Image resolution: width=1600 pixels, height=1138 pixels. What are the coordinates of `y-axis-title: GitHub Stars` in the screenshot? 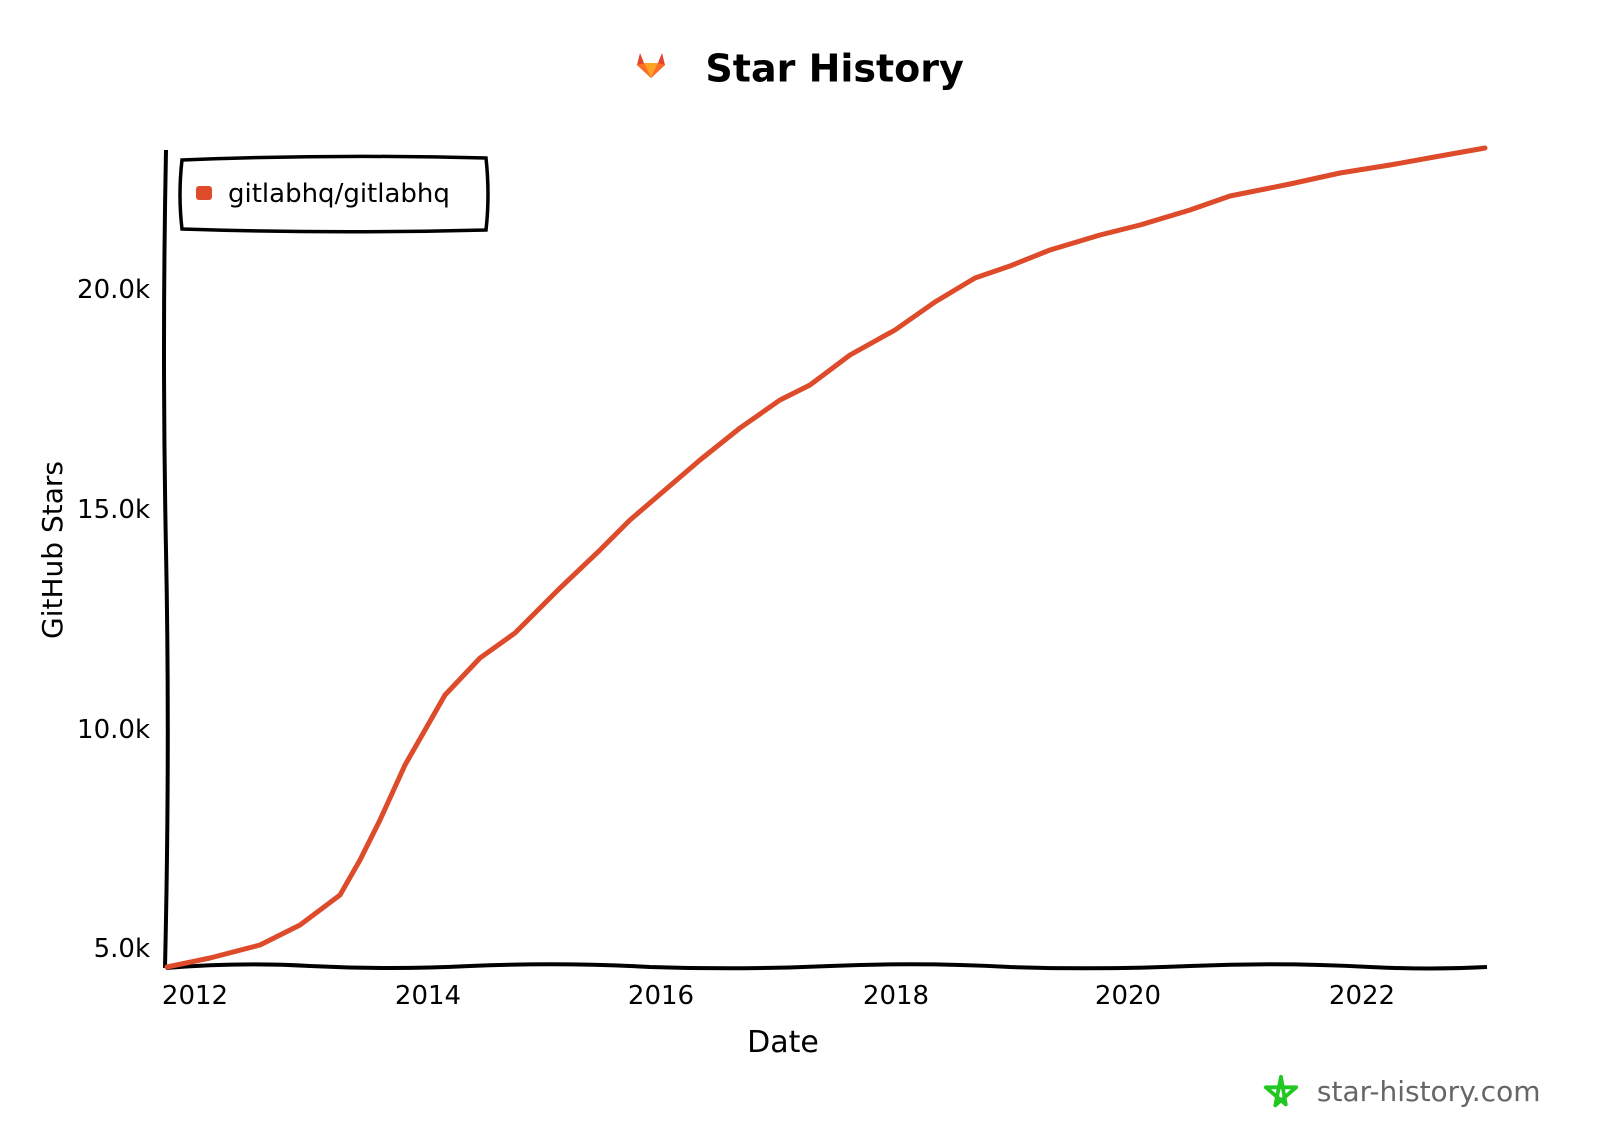 It's located at (52, 550).